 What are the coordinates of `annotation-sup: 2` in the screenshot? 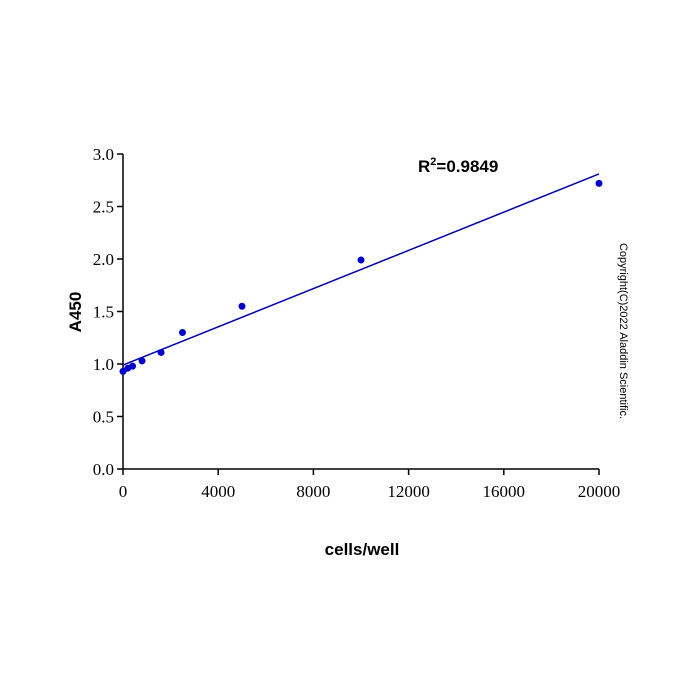 It's located at (433, 162).